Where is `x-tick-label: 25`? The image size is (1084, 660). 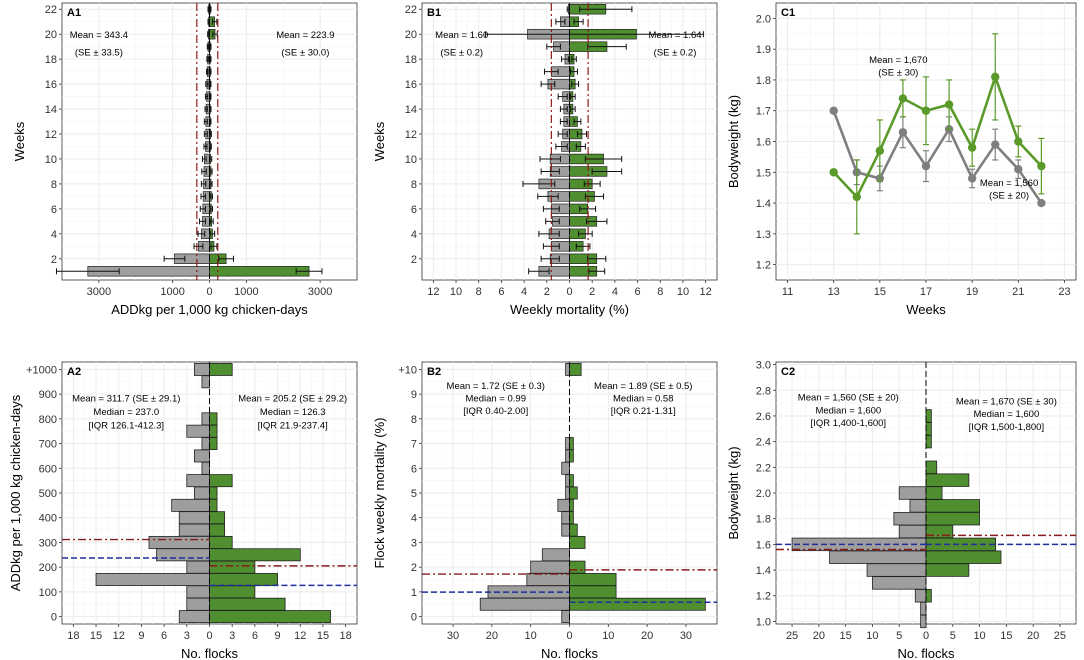 x-tick-label: 25 is located at coordinates (1060, 636).